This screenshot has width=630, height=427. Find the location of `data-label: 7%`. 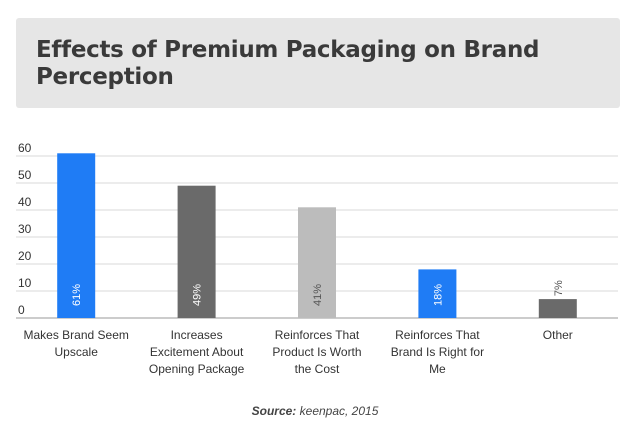

data-label: 7% is located at coordinates (559, 288).